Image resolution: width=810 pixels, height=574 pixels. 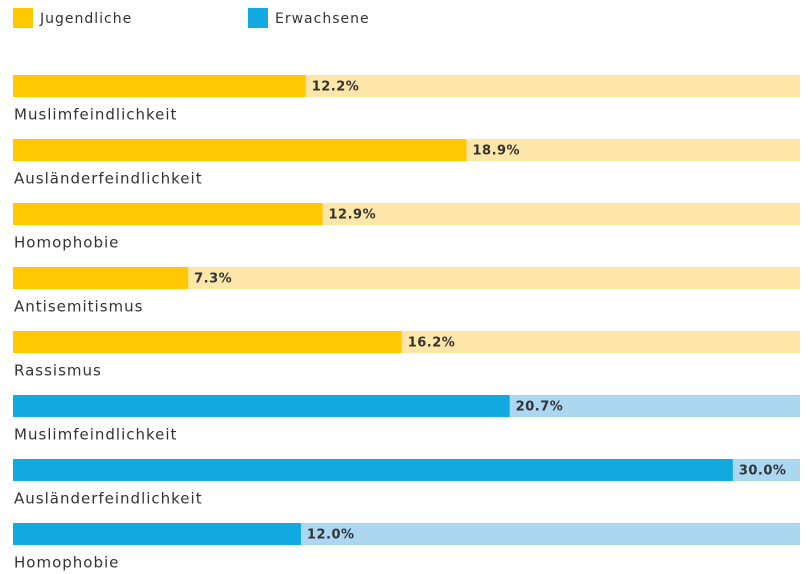 What do you see at coordinates (58, 371) in the screenshot?
I see `category-label: Rassismus` at bounding box center [58, 371].